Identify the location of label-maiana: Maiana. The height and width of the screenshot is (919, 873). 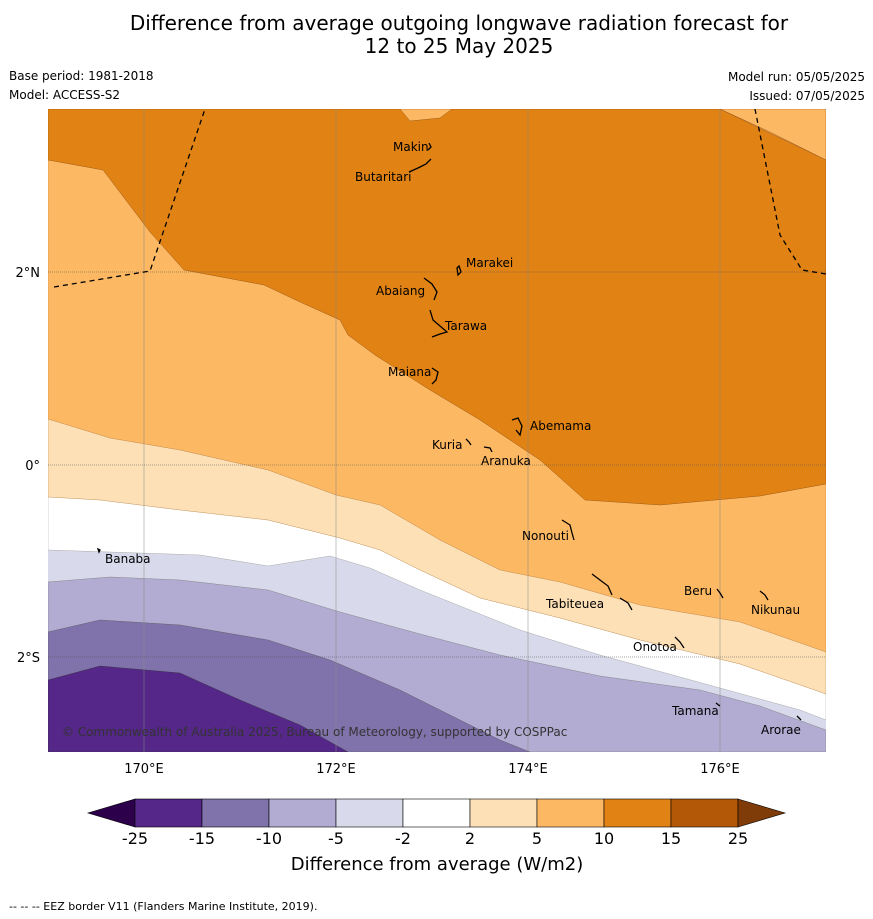
(409, 372).